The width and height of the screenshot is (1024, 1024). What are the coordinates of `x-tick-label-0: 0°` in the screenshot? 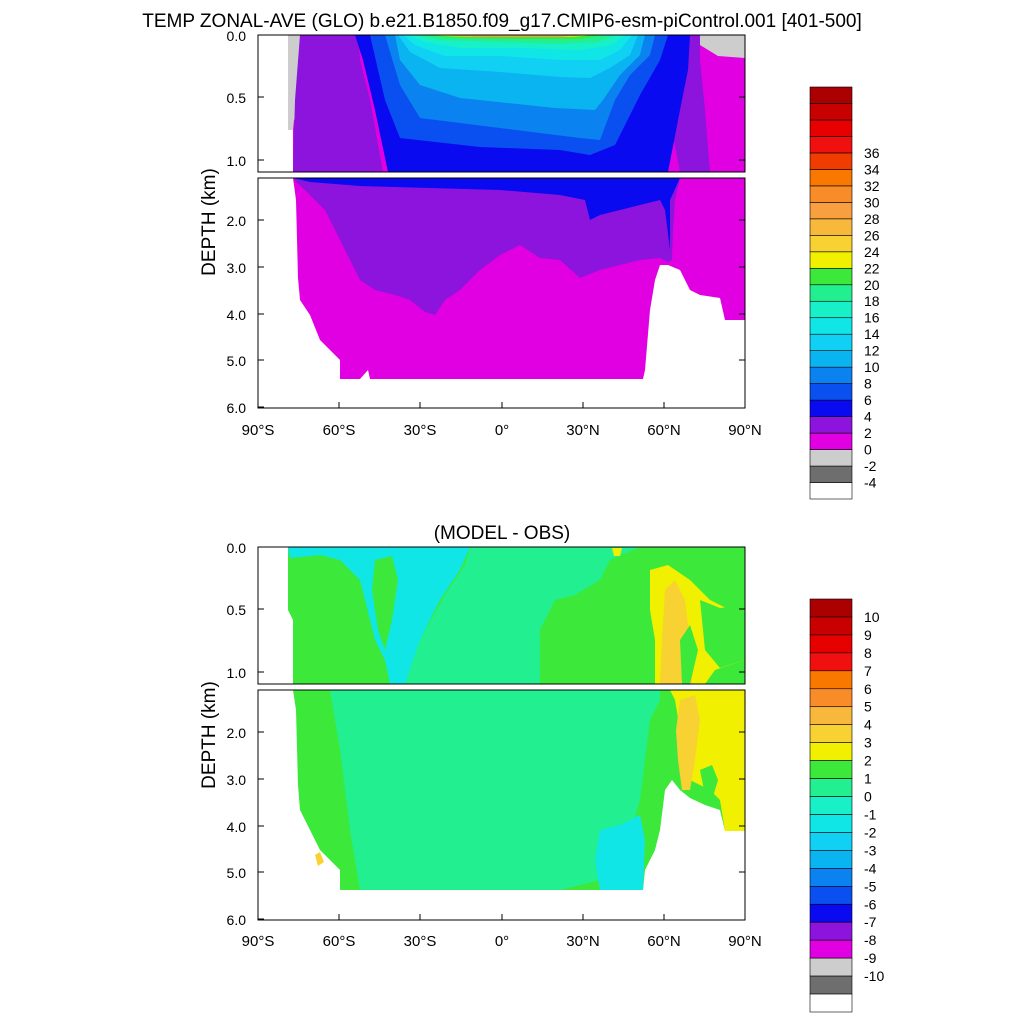 It's located at (502, 430).